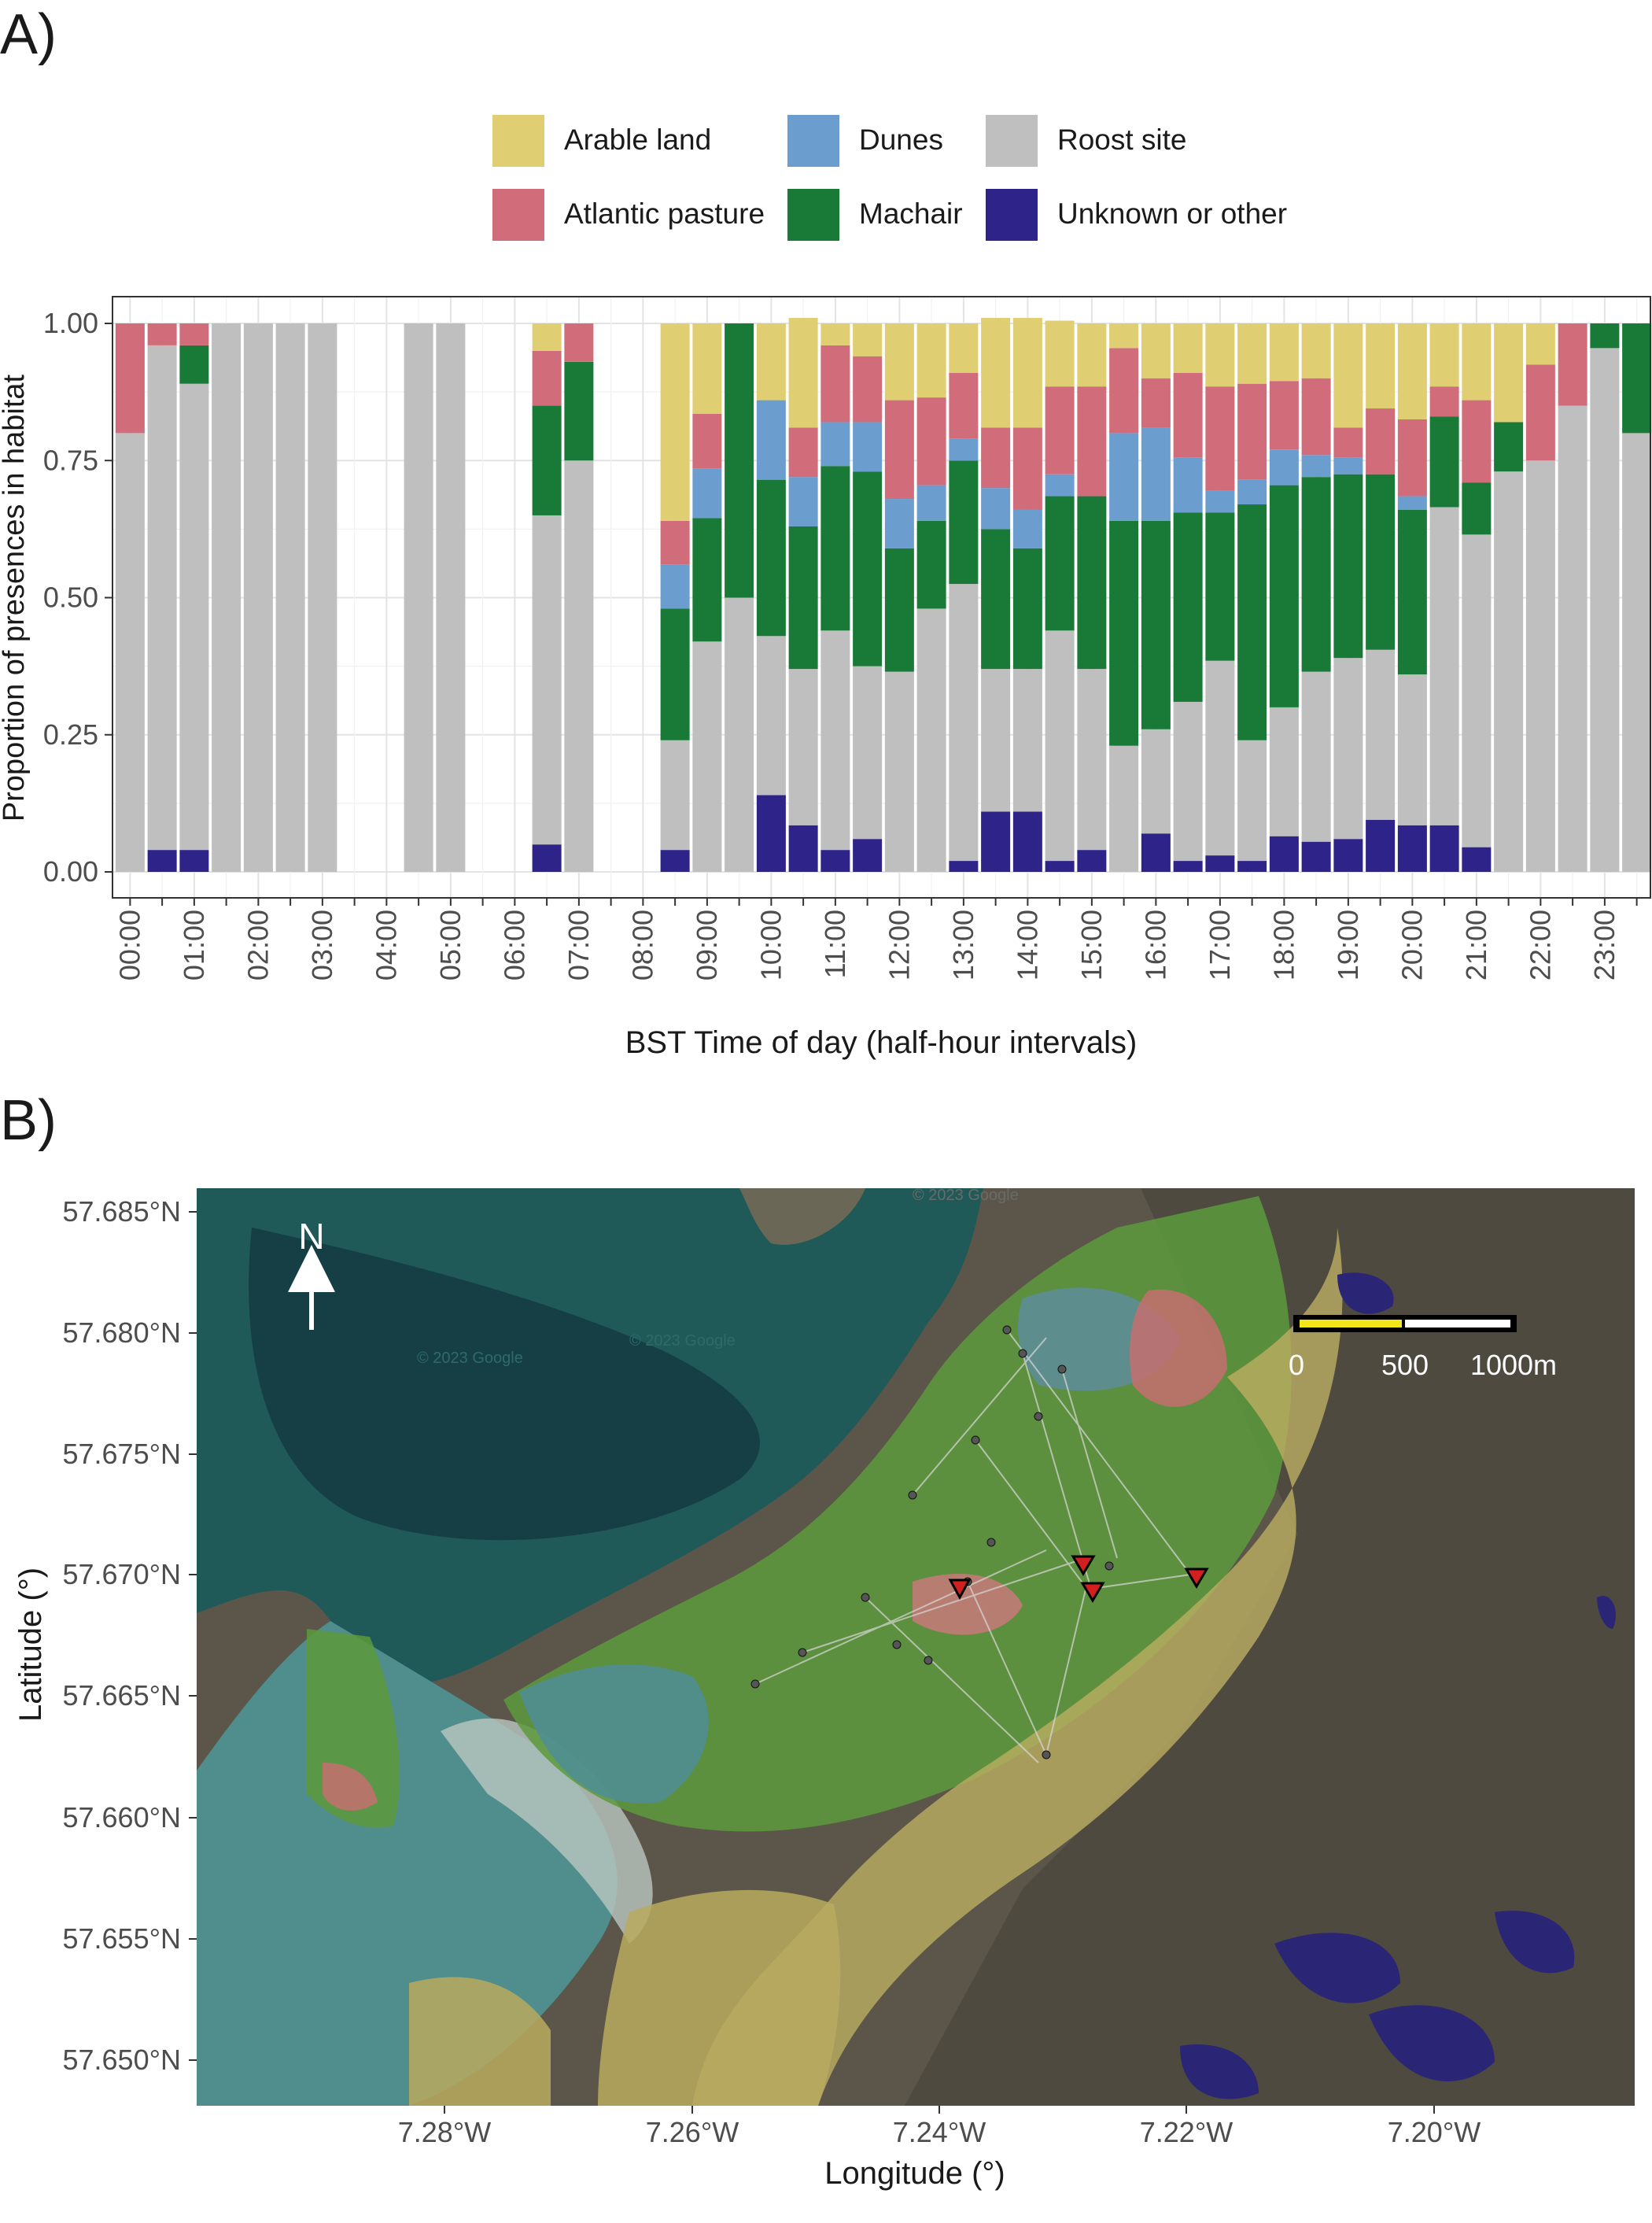 This screenshot has height=2223, width=1652. I want to click on legend-label-roost-site: Roost site, so click(1122, 140).